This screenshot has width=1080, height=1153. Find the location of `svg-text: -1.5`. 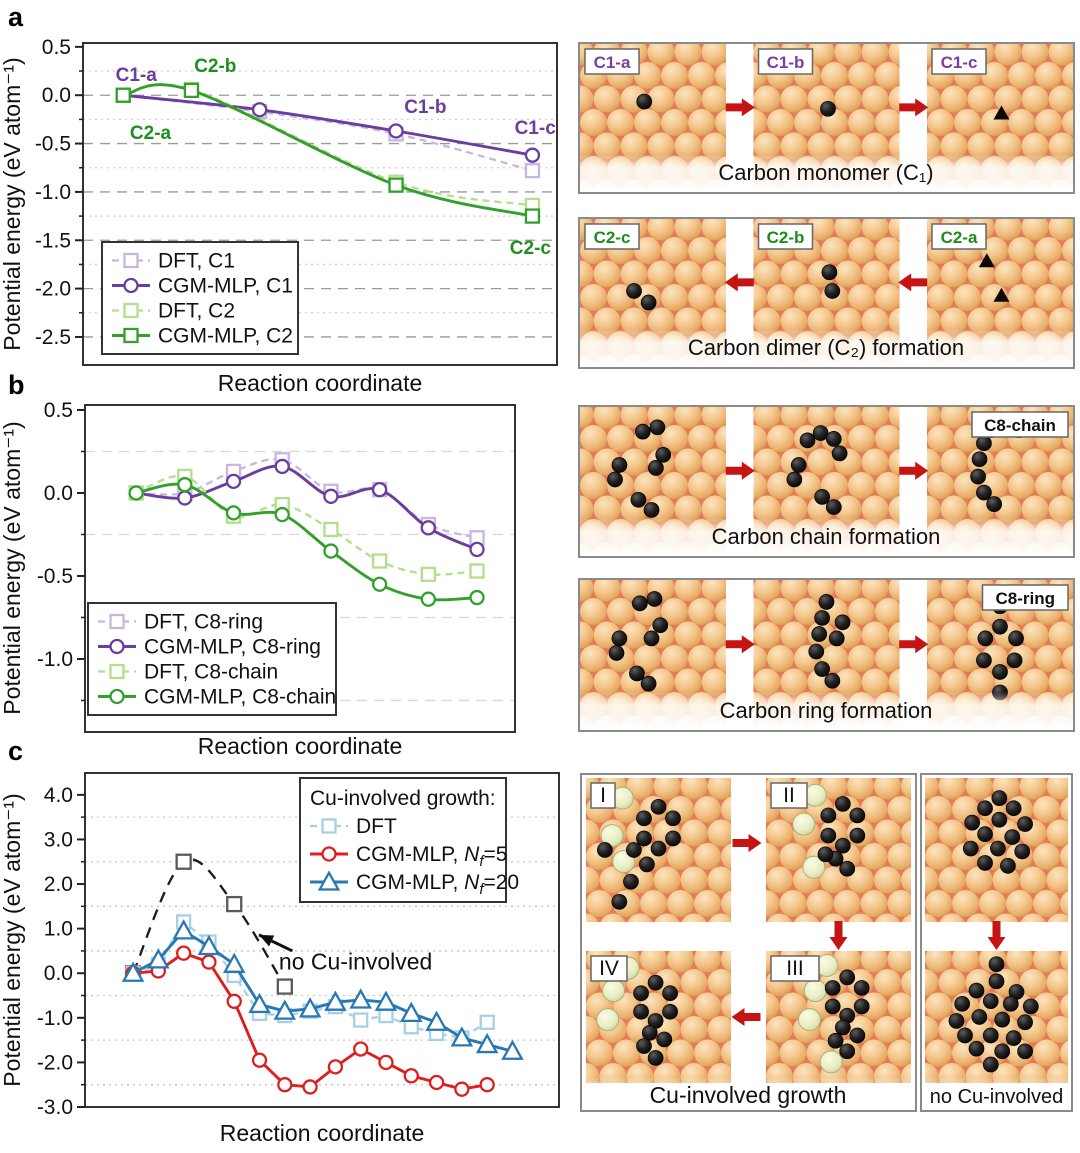

svg-text: -1.5 is located at coordinates (53, 240).